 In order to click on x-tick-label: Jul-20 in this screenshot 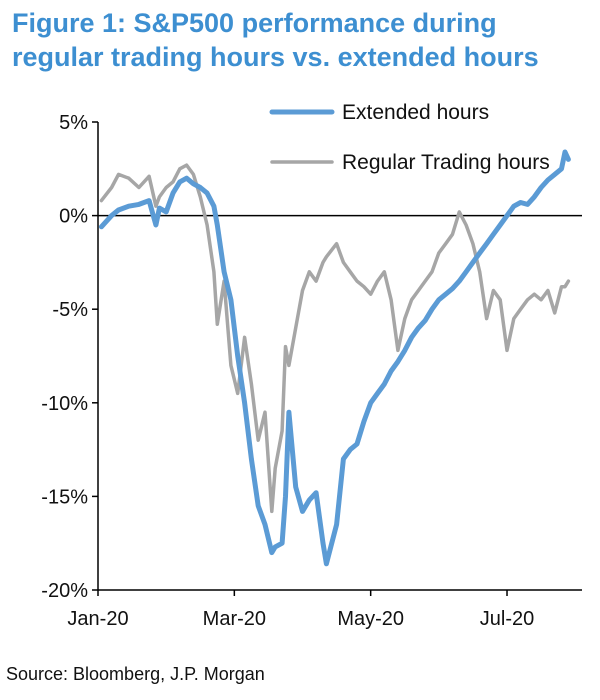, I will do `click(507, 619)`.